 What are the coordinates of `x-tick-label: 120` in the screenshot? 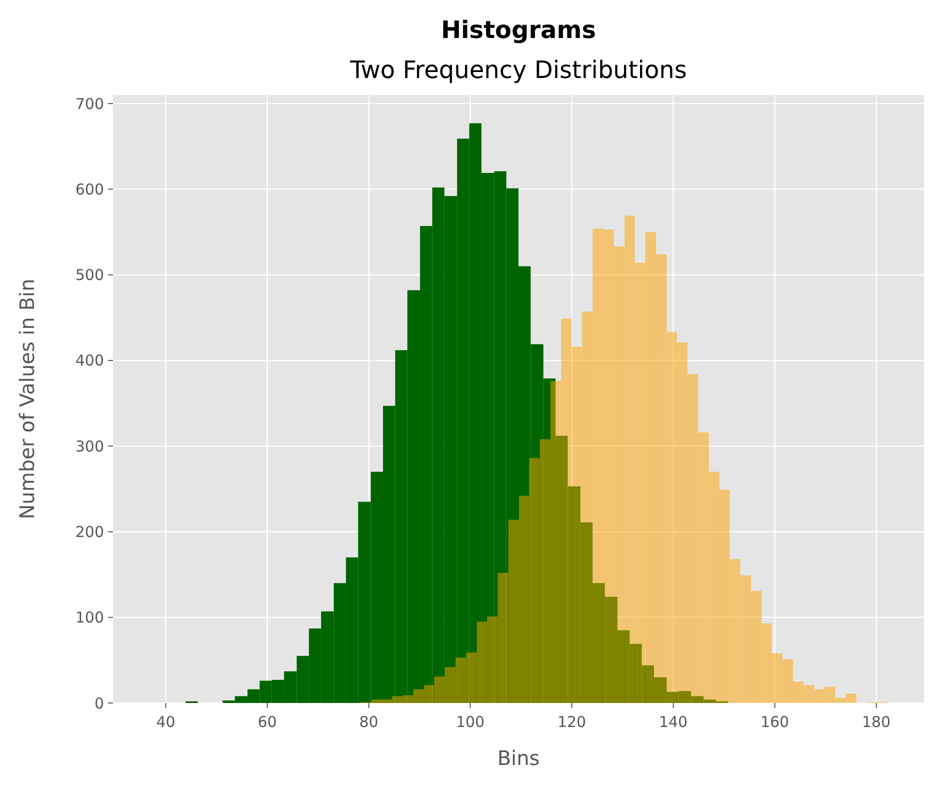 It's located at (571, 722).